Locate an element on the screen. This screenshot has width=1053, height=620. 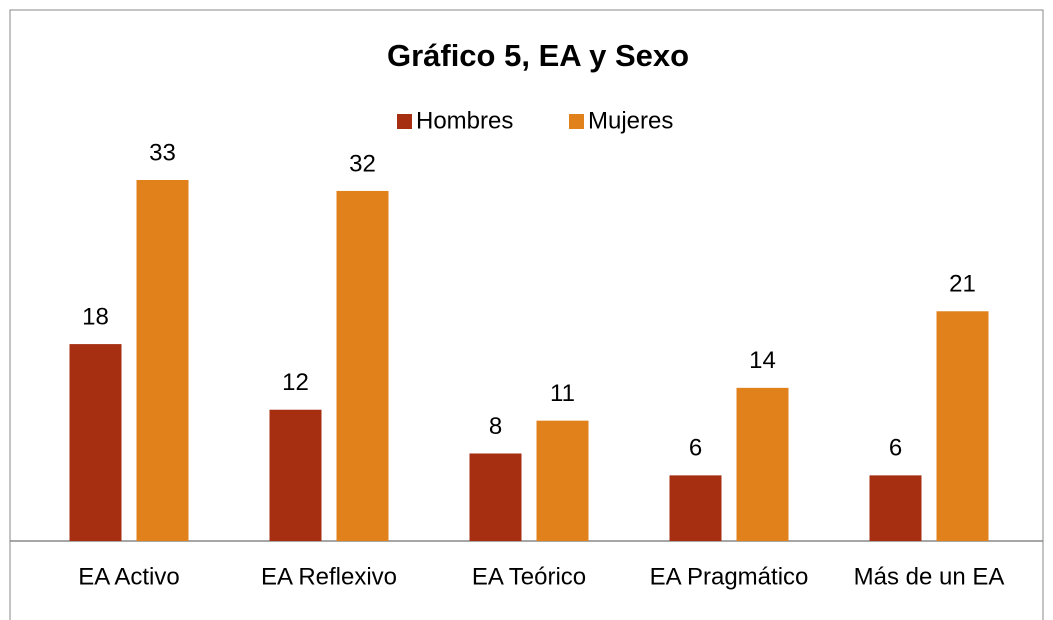
x-tick-label: Más de un EA is located at coordinates (929, 576).